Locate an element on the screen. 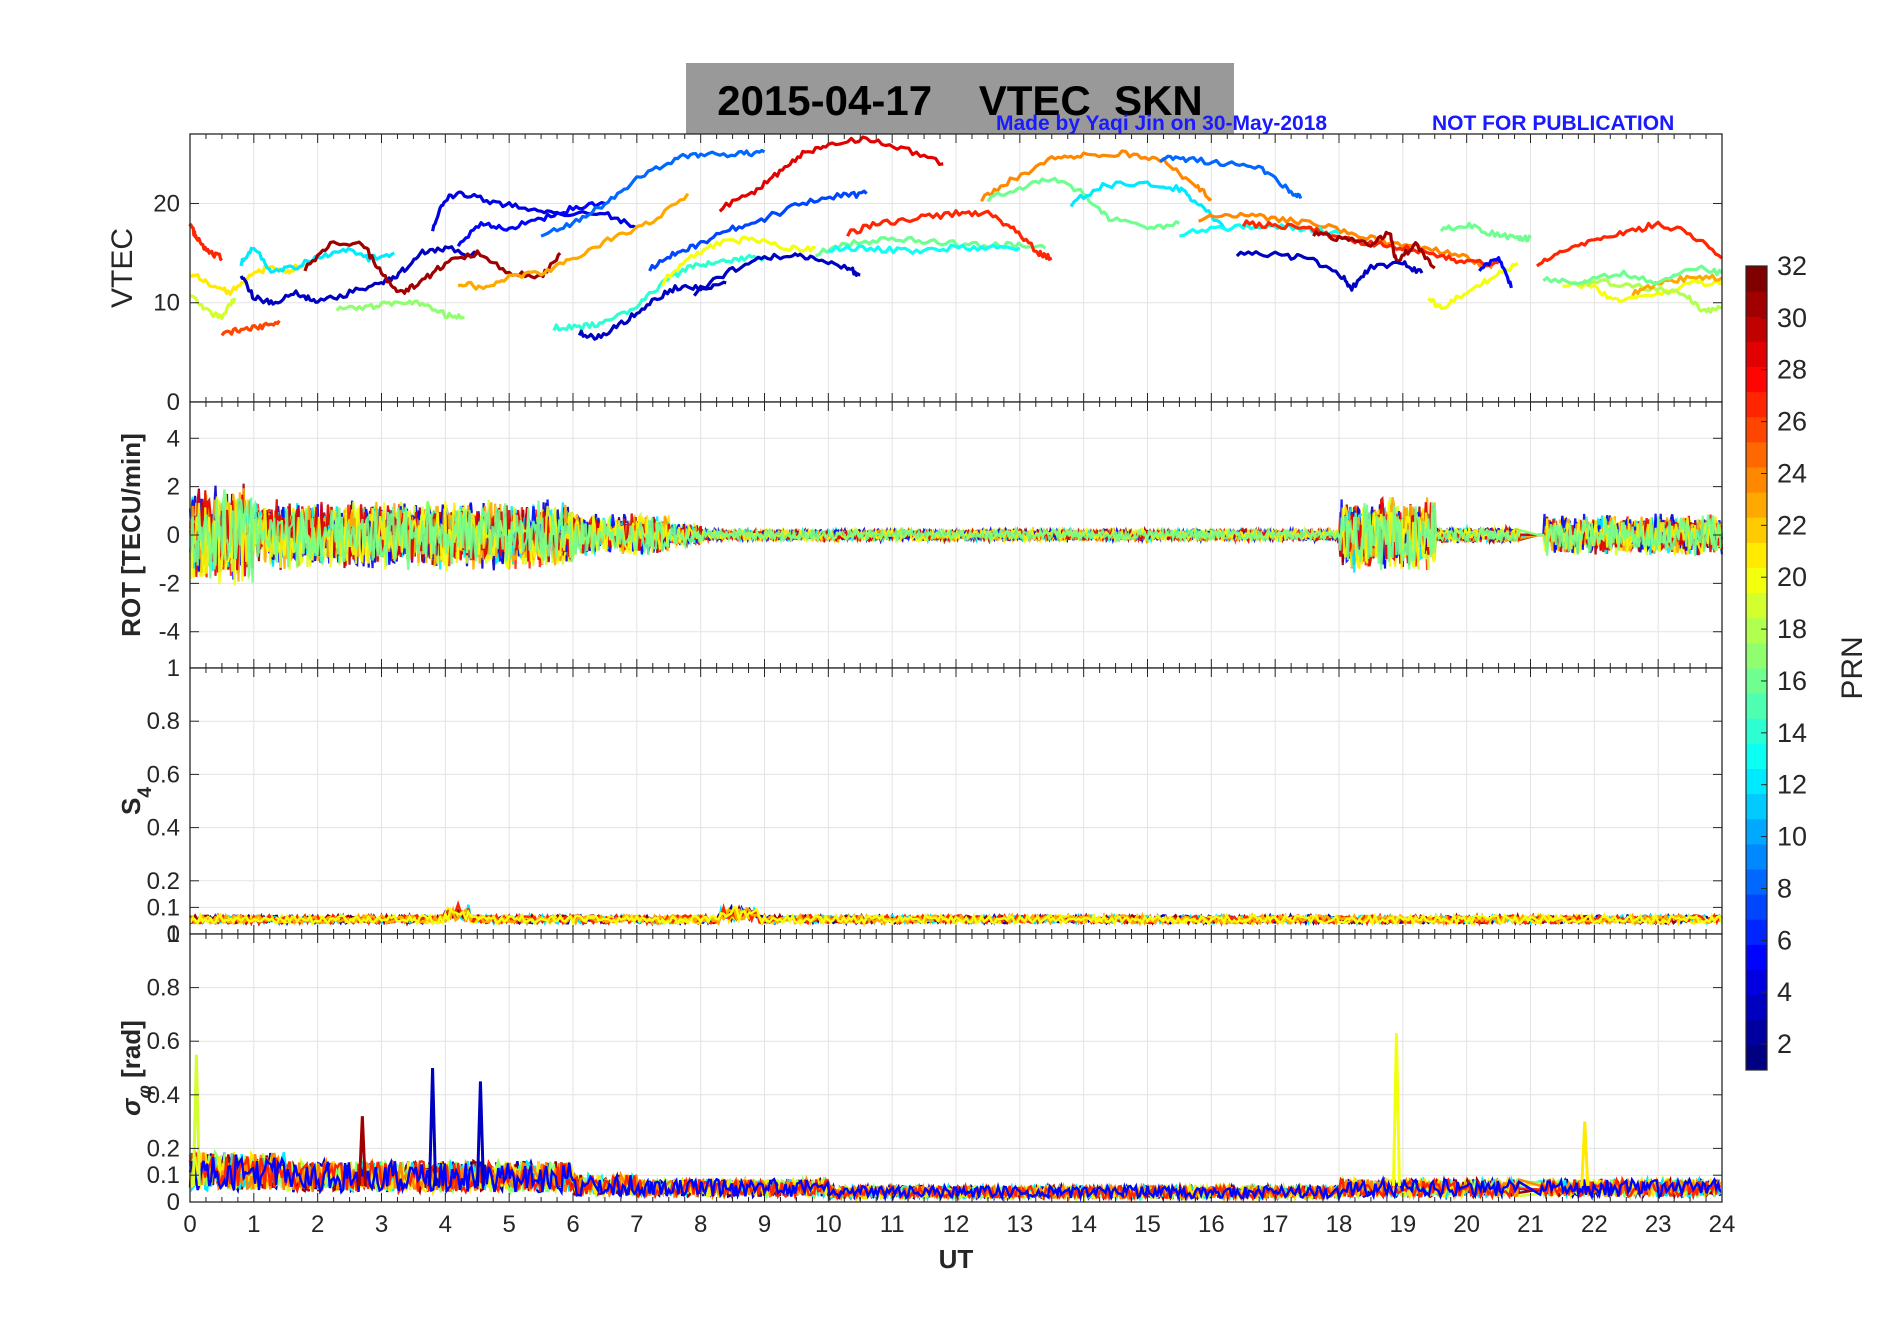 The height and width of the screenshot is (1330, 1902). x-tick-label: 13 is located at coordinates (1019, 1224).